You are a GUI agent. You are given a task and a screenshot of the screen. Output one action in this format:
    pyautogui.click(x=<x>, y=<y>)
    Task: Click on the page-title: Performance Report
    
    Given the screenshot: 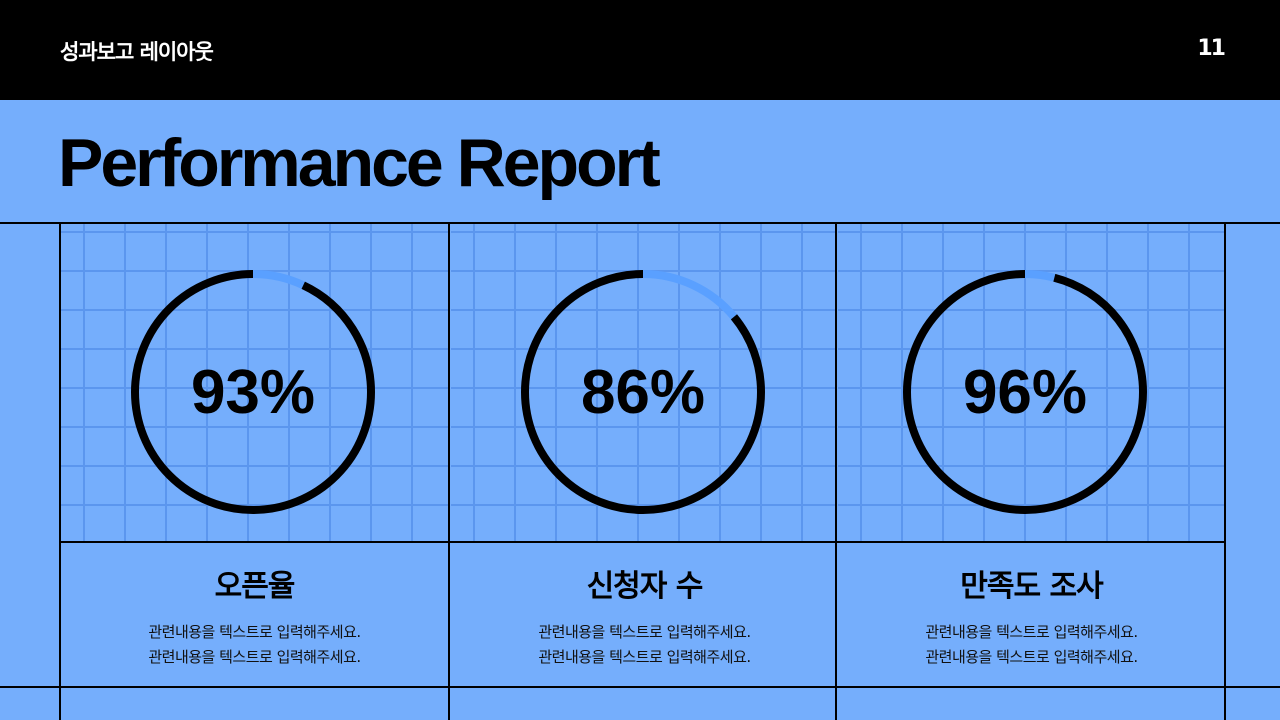 What is the action you would take?
    pyautogui.click(x=359, y=163)
    